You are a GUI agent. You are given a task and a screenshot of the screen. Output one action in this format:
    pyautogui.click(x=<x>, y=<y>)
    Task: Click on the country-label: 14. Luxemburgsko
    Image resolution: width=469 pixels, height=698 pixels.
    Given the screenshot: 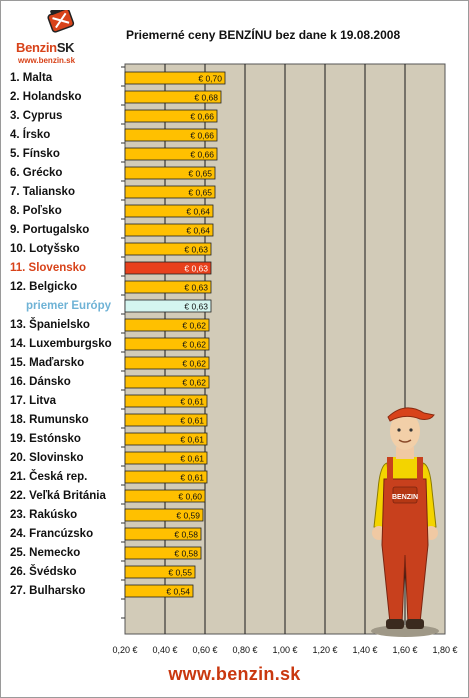 What is the action you would take?
    pyautogui.click(x=61, y=344)
    